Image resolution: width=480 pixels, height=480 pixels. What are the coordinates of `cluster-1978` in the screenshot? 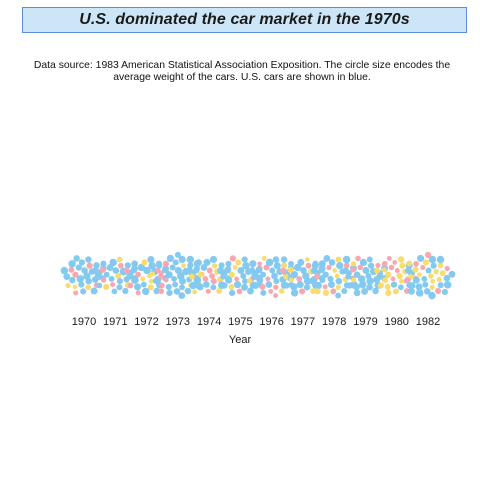 It's located at (335, 276).